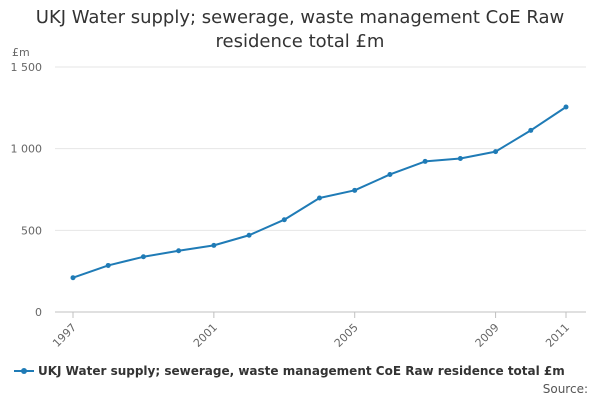 The image size is (600, 400). Describe the element at coordinates (38, 312) in the screenshot. I see `y-tick-label: 0` at that location.